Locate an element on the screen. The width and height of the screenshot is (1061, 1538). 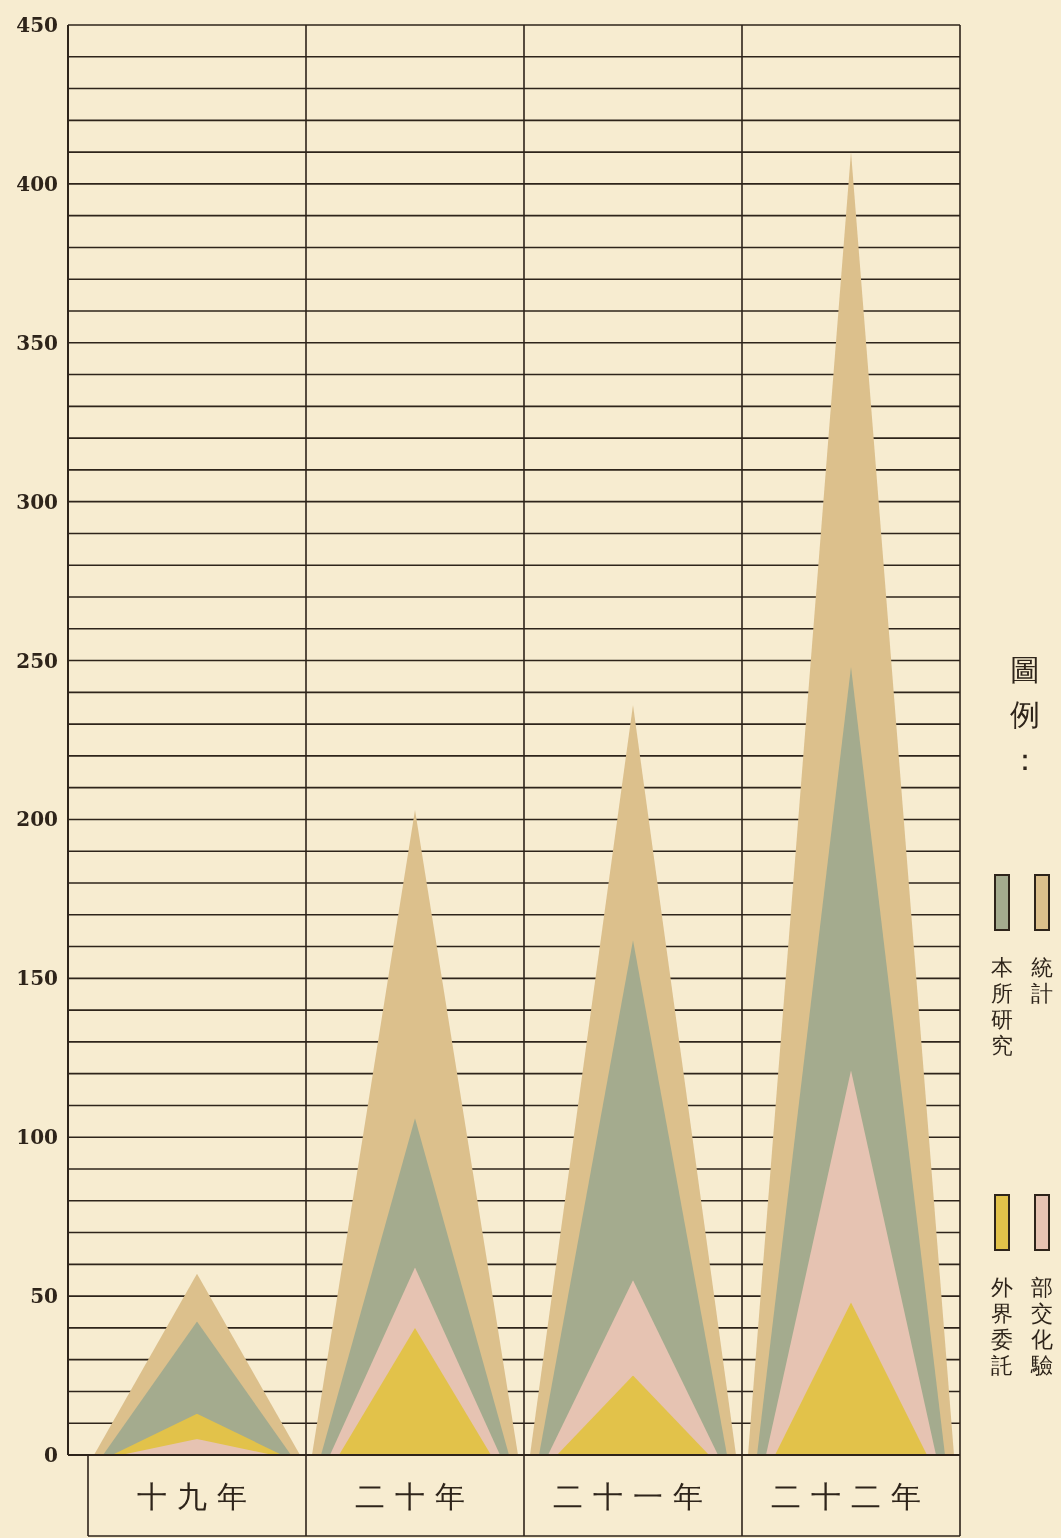
x-tick-label: 二十一年 is located at coordinates (633, 1496).